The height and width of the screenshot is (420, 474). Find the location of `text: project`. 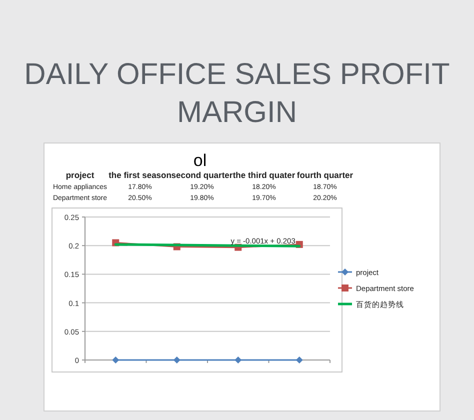

text: project is located at coordinates (80, 175).